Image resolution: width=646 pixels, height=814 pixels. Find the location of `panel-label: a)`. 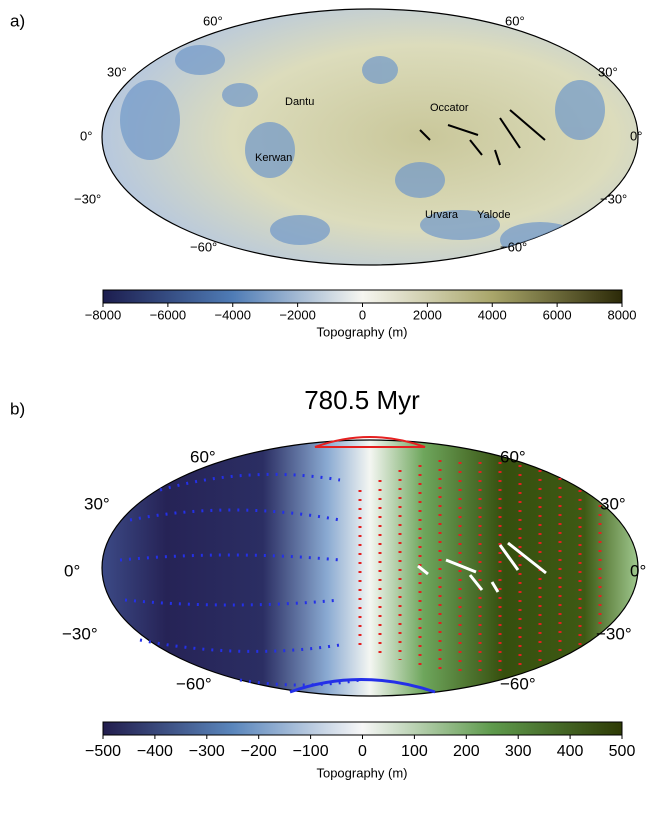

panel-label: a) is located at coordinates (17, 20).